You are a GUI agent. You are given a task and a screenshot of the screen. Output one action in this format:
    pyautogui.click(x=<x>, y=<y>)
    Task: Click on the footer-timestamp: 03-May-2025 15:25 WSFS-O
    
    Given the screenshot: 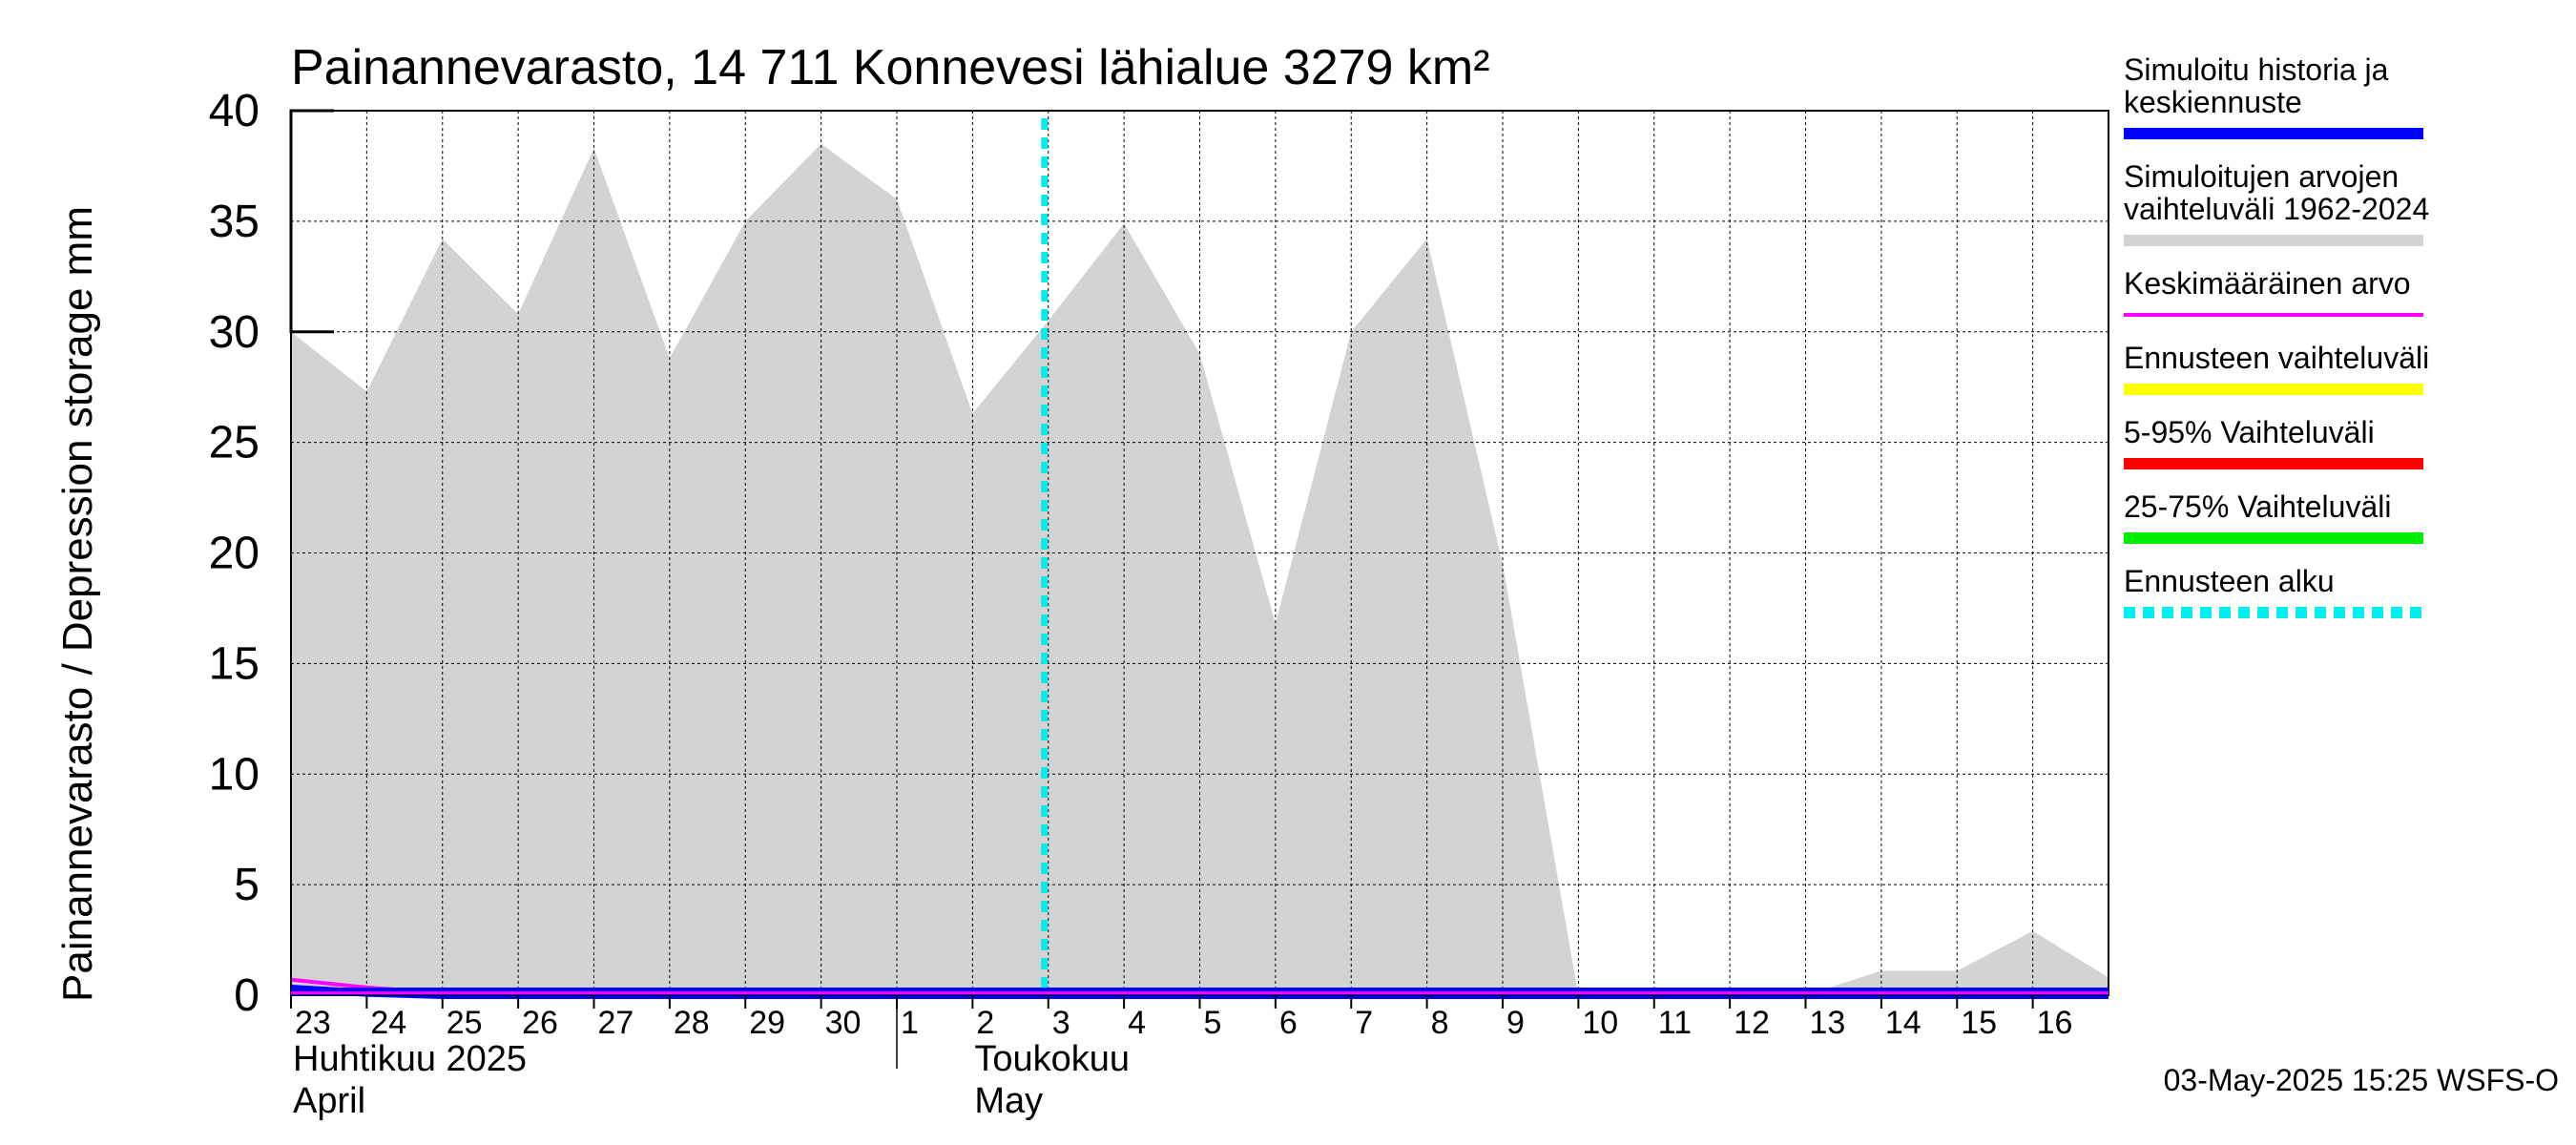 What is the action you would take?
    pyautogui.click(x=2361, y=1080)
    